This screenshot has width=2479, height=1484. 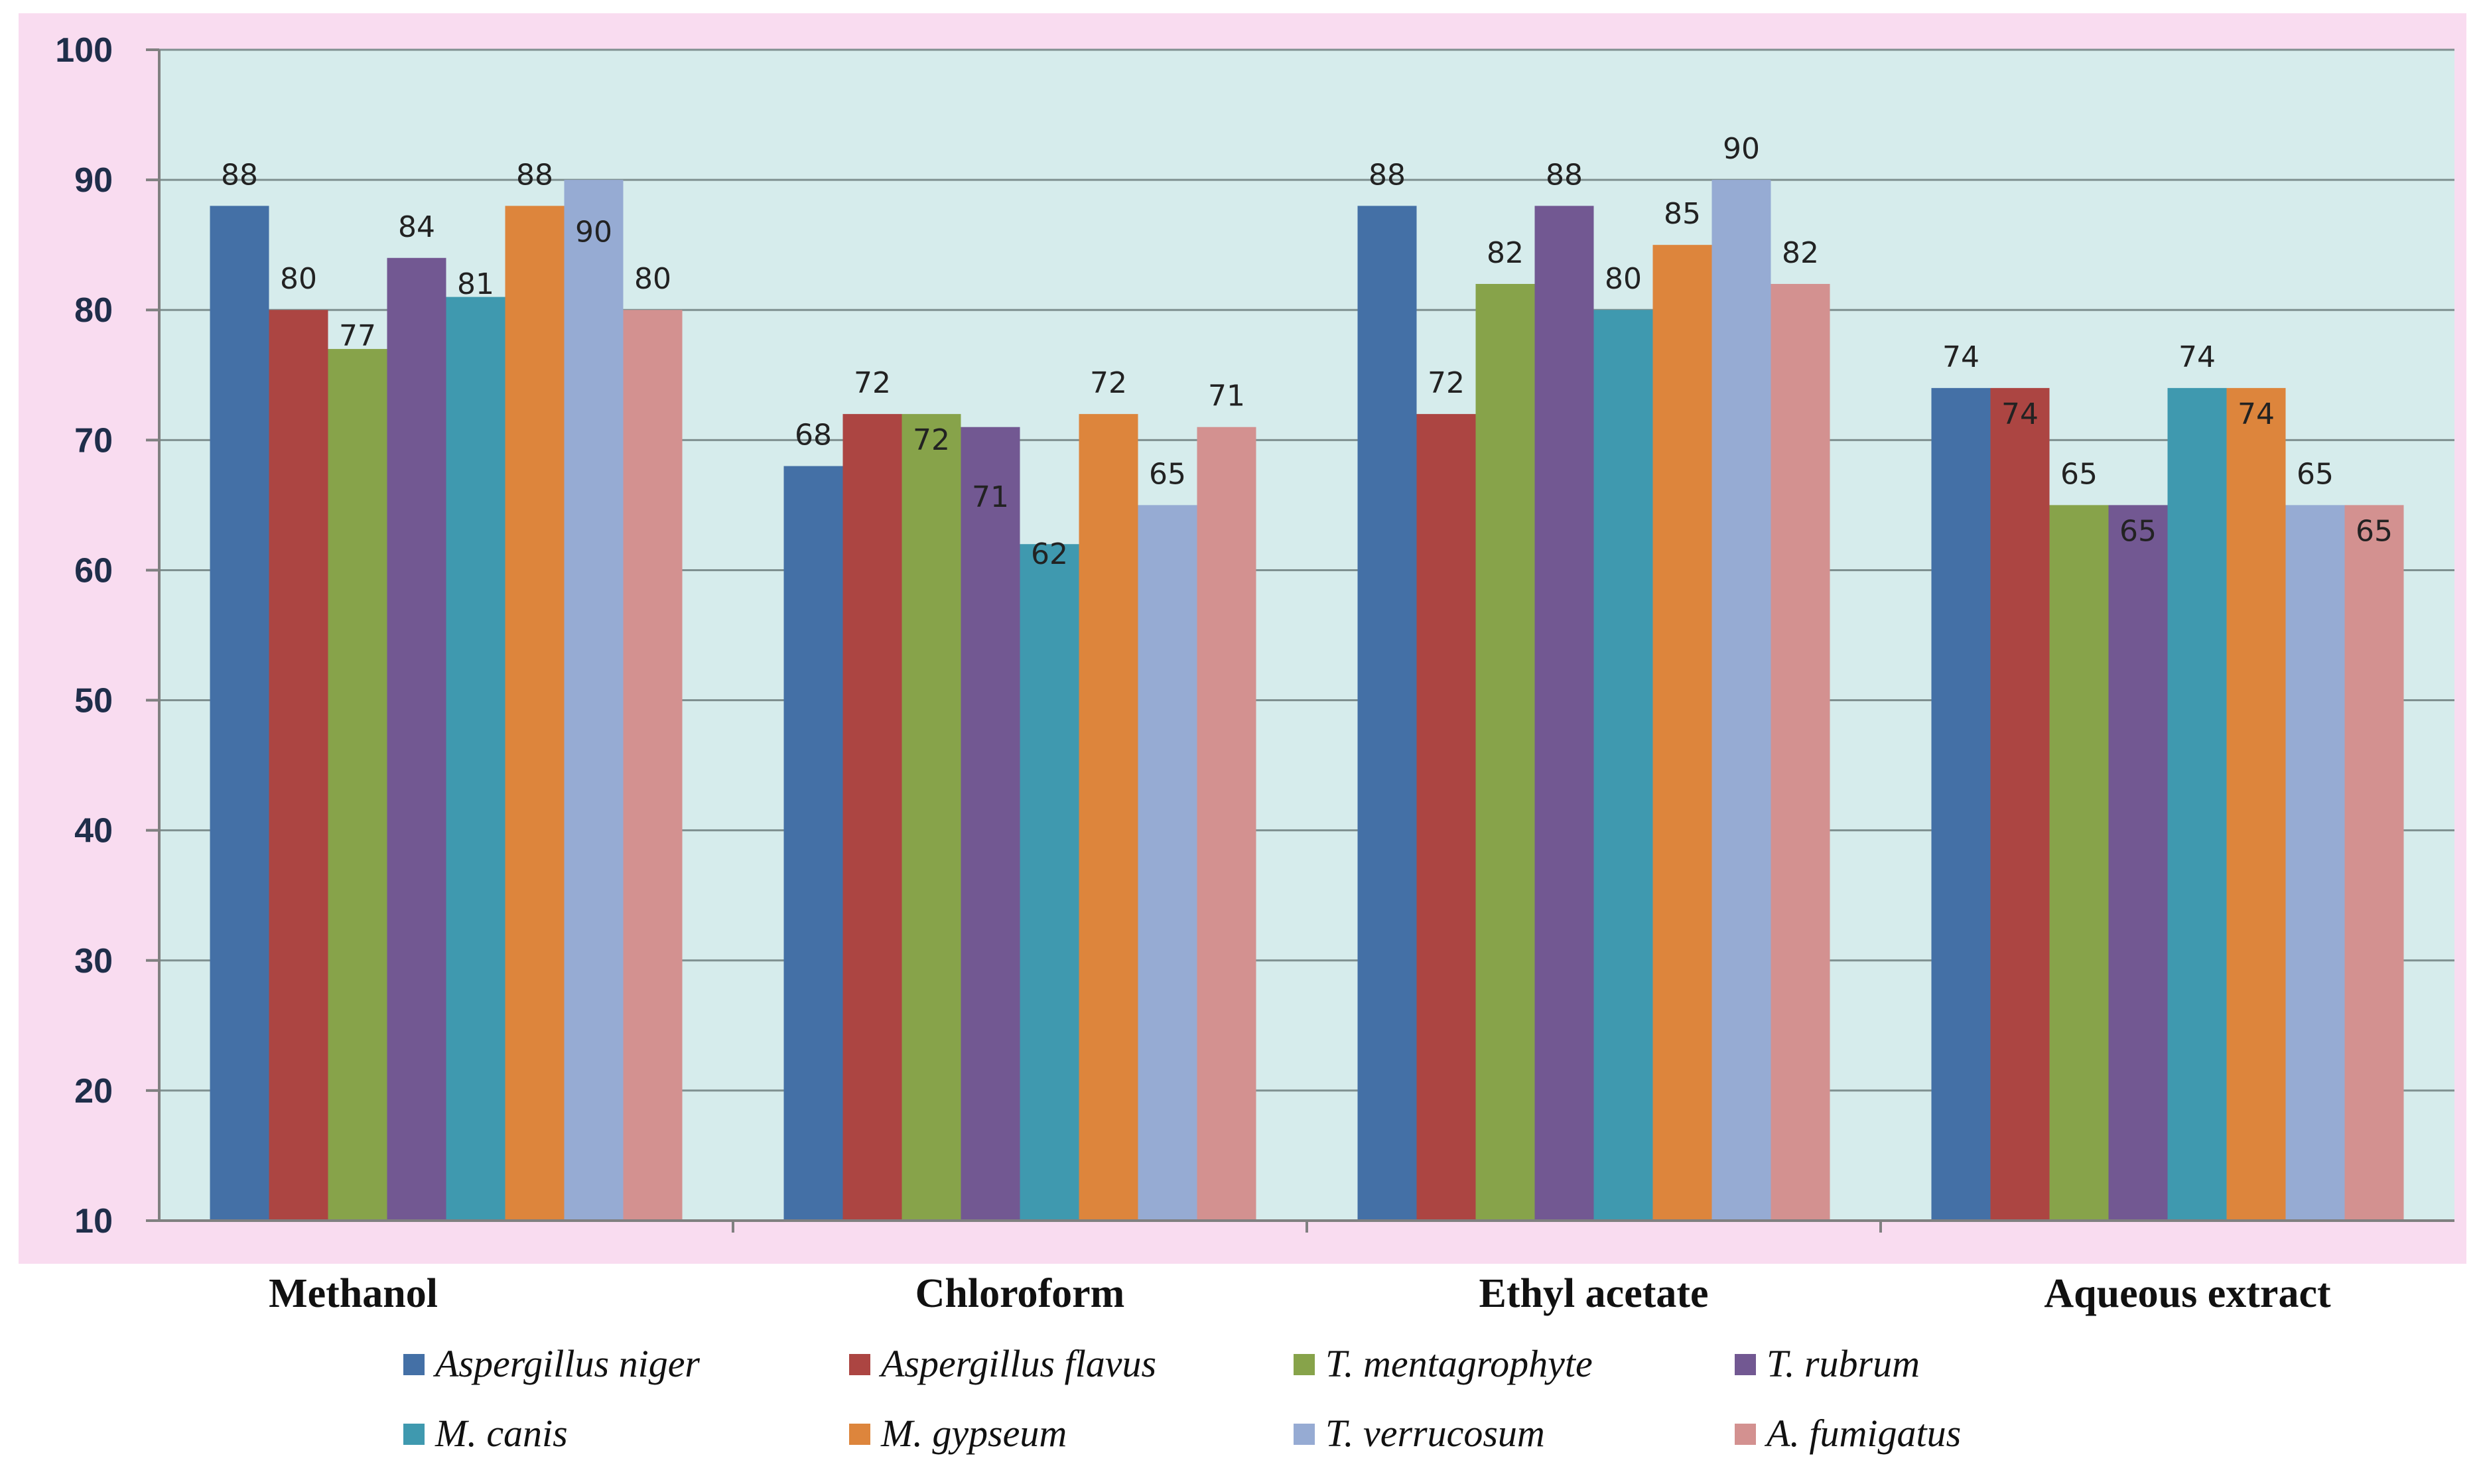 What do you see at coordinates (357, 336) in the screenshot?
I see `data-label: 77` at bounding box center [357, 336].